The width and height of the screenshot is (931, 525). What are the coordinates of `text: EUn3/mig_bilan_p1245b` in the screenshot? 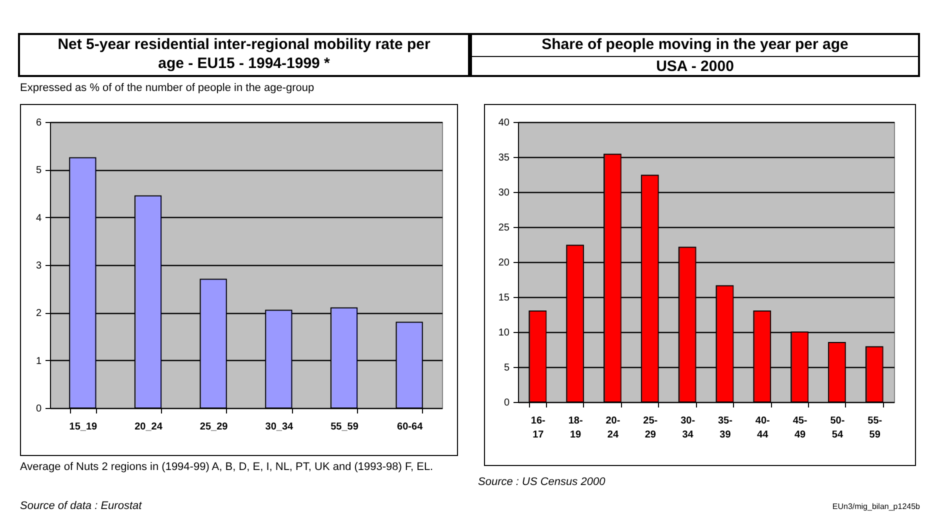 It's located at (875, 507).